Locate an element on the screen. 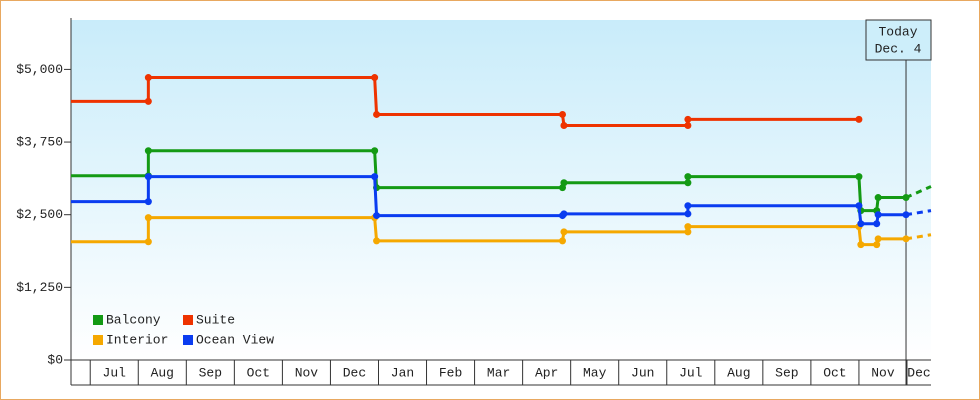 The height and width of the screenshot is (400, 980). x-tick-label: May is located at coordinates (595, 372).